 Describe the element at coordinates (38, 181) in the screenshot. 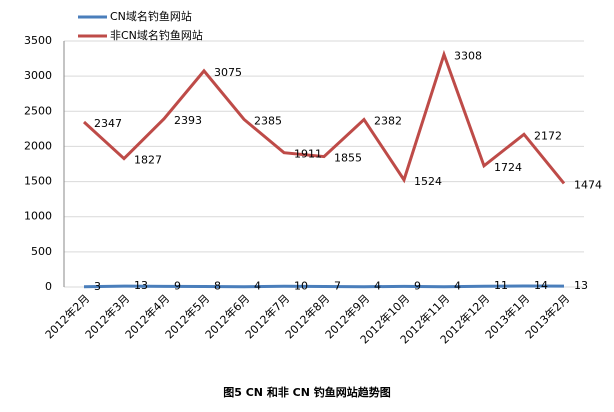

I see `y-tick-label: 1500` at that location.